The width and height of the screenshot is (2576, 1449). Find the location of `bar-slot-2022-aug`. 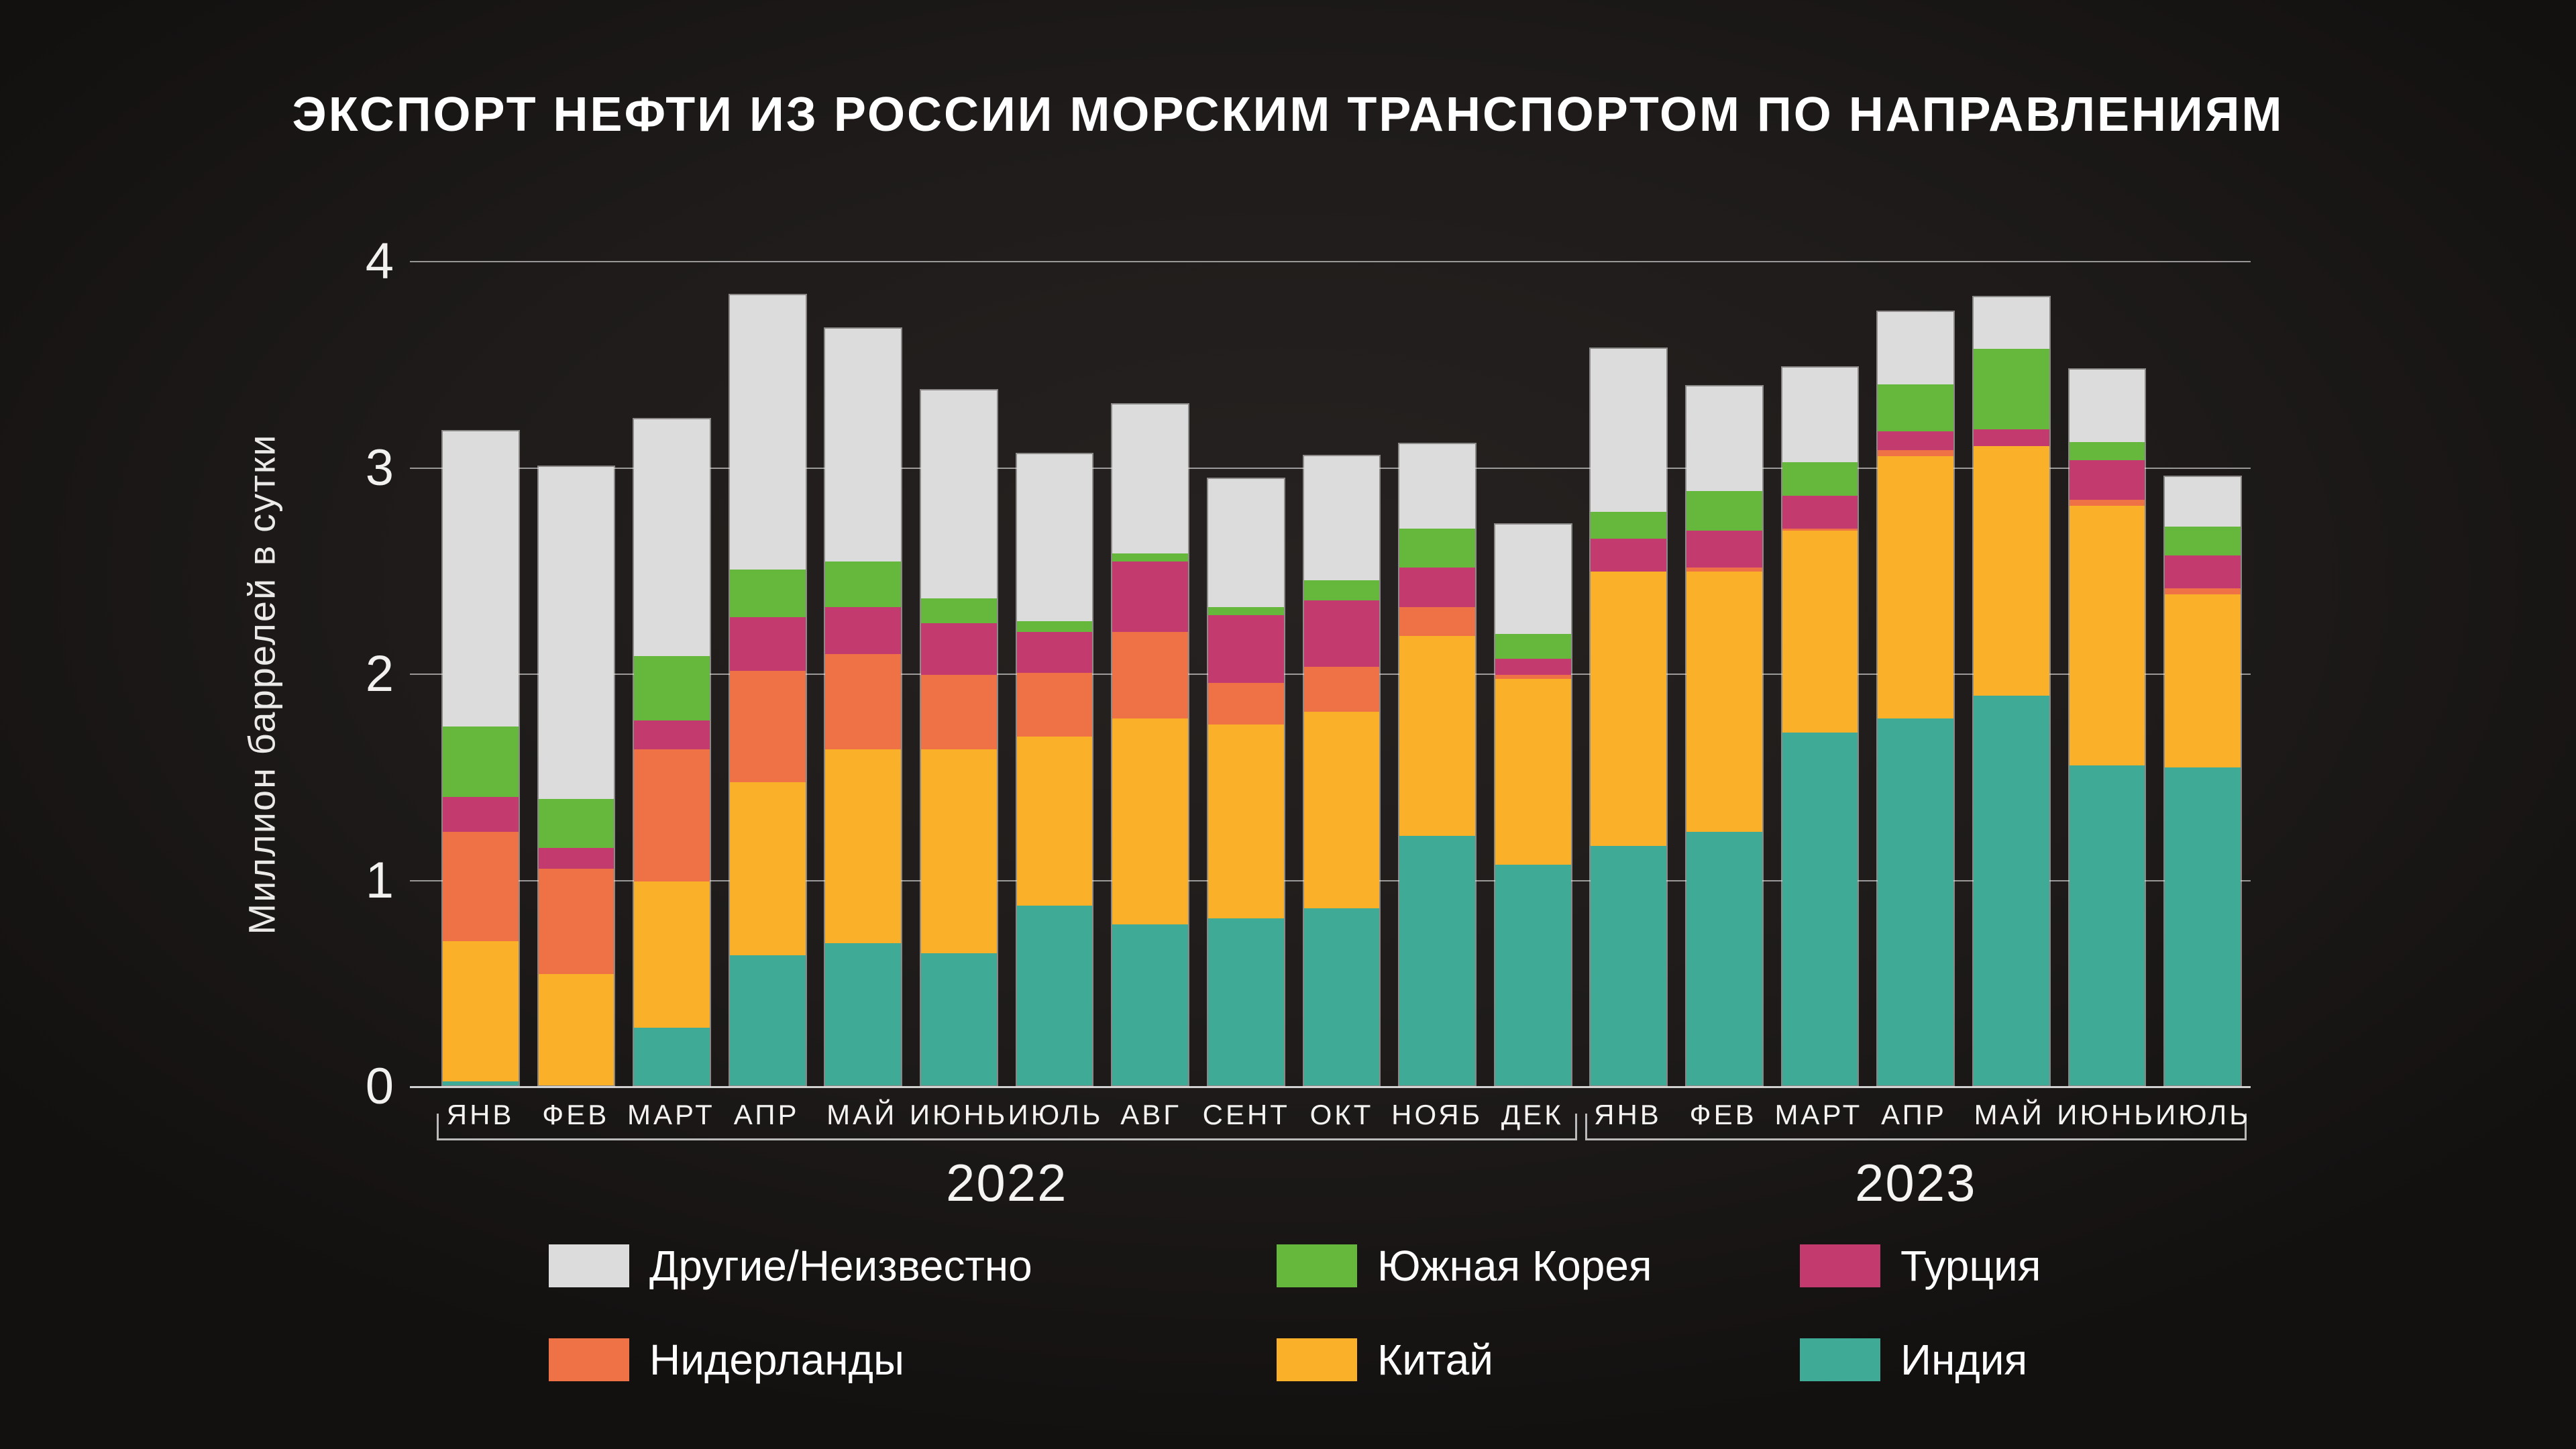

bar-slot-2022-aug is located at coordinates (1150, 674).